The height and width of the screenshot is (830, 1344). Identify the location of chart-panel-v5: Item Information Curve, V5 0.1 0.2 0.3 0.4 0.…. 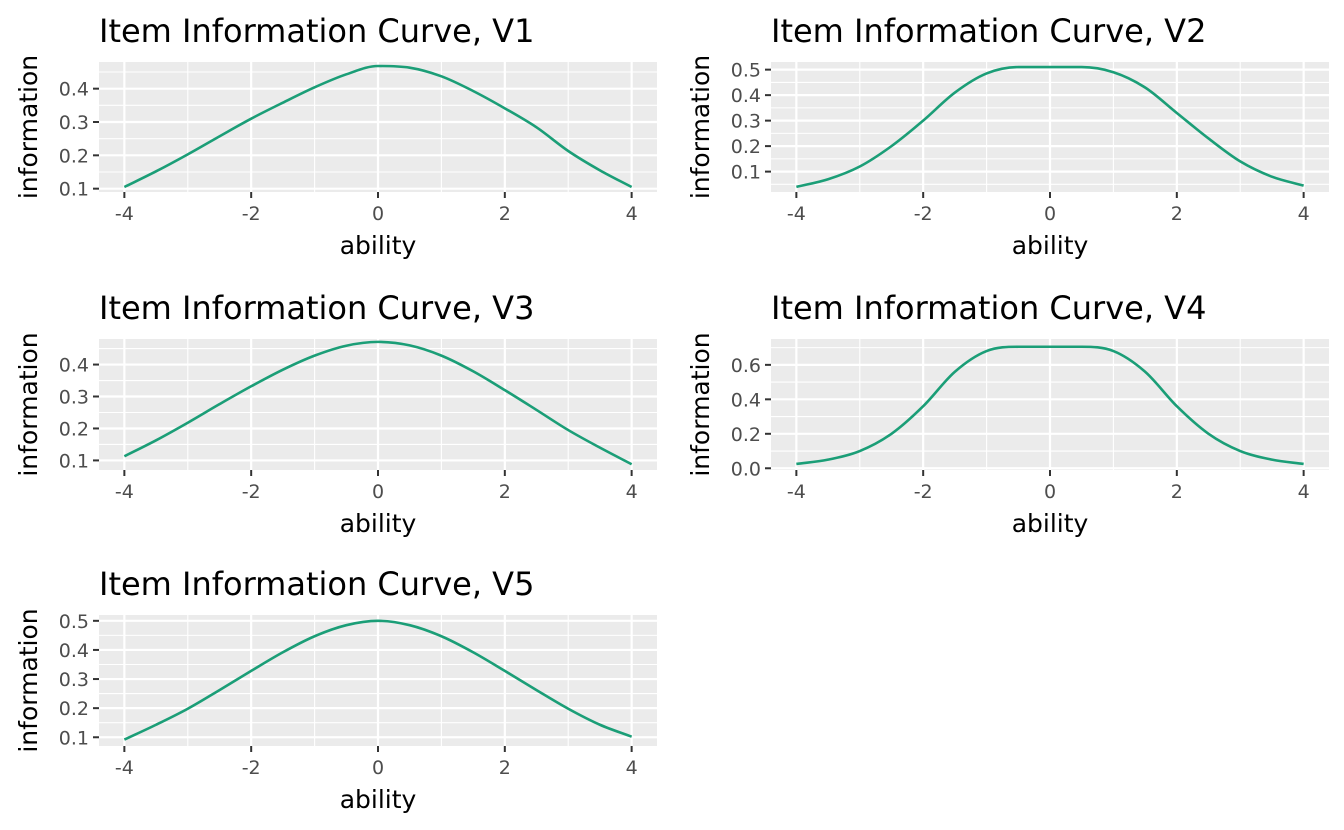
(335, 689).